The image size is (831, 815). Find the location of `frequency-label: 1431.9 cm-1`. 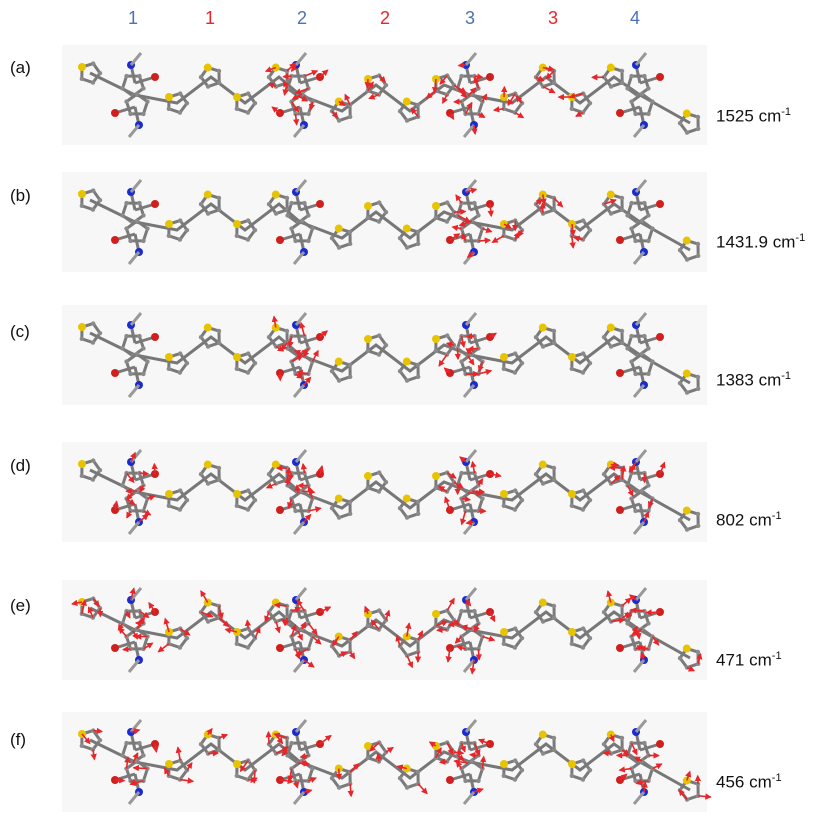

frequency-label: 1431.9 cm-1 is located at coordinates (760, 242).